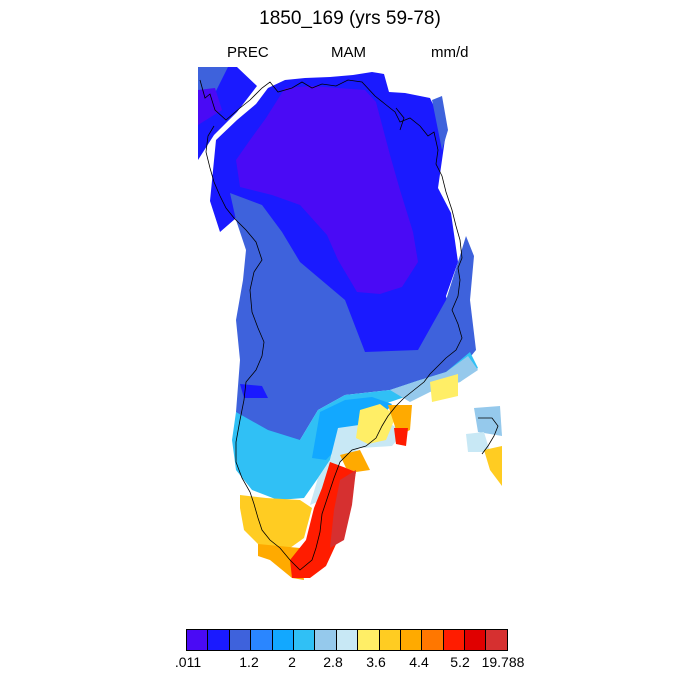 The width and height of the screenshot is (700, 700). I want to click on colorbar, so click(347, 640).